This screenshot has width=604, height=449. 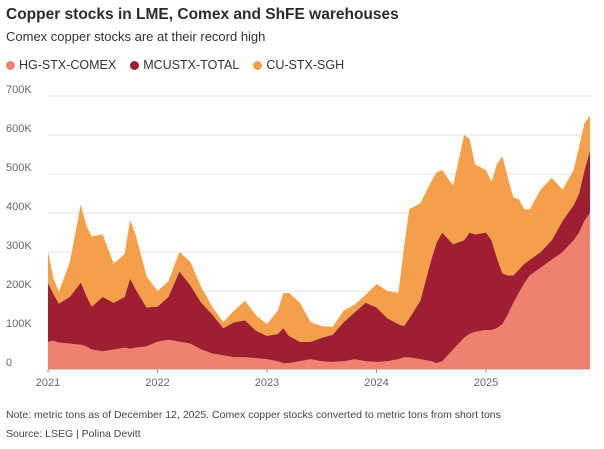 What do you see at coordinates (9, 363) in the screenshot?
I see `y-tick-label: 0` at bounding box center [9, 363].